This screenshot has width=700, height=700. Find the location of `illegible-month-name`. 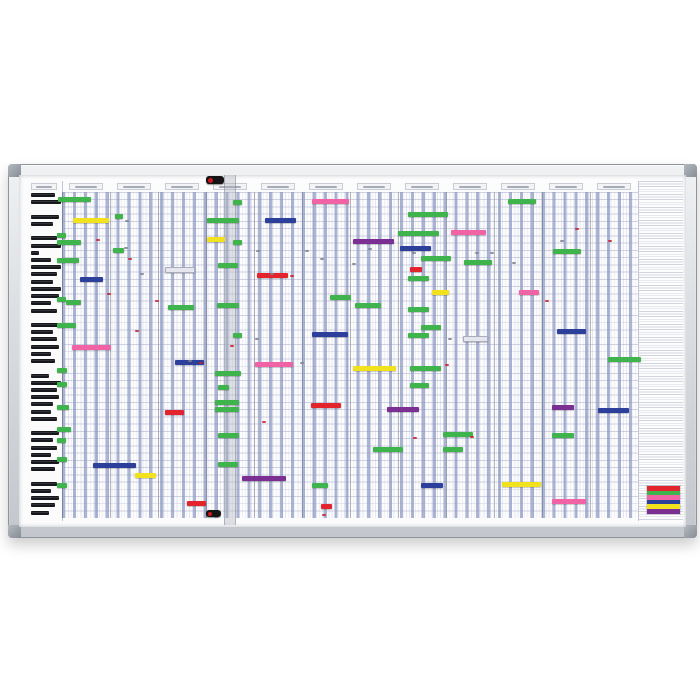

illegible-month-name is located at coordinates (182, 186).